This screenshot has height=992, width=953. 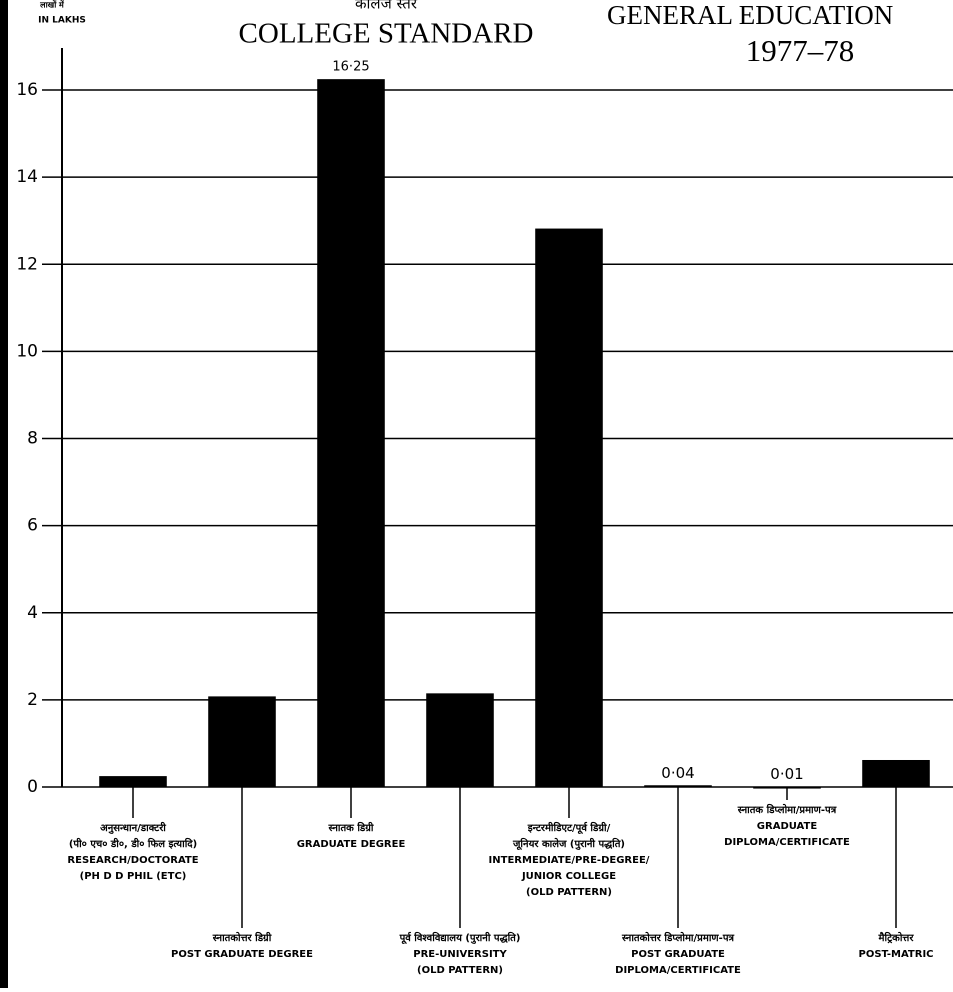 I want to click on chart-heading: GENERAL EDUCATION, so click(x=750, y=15).